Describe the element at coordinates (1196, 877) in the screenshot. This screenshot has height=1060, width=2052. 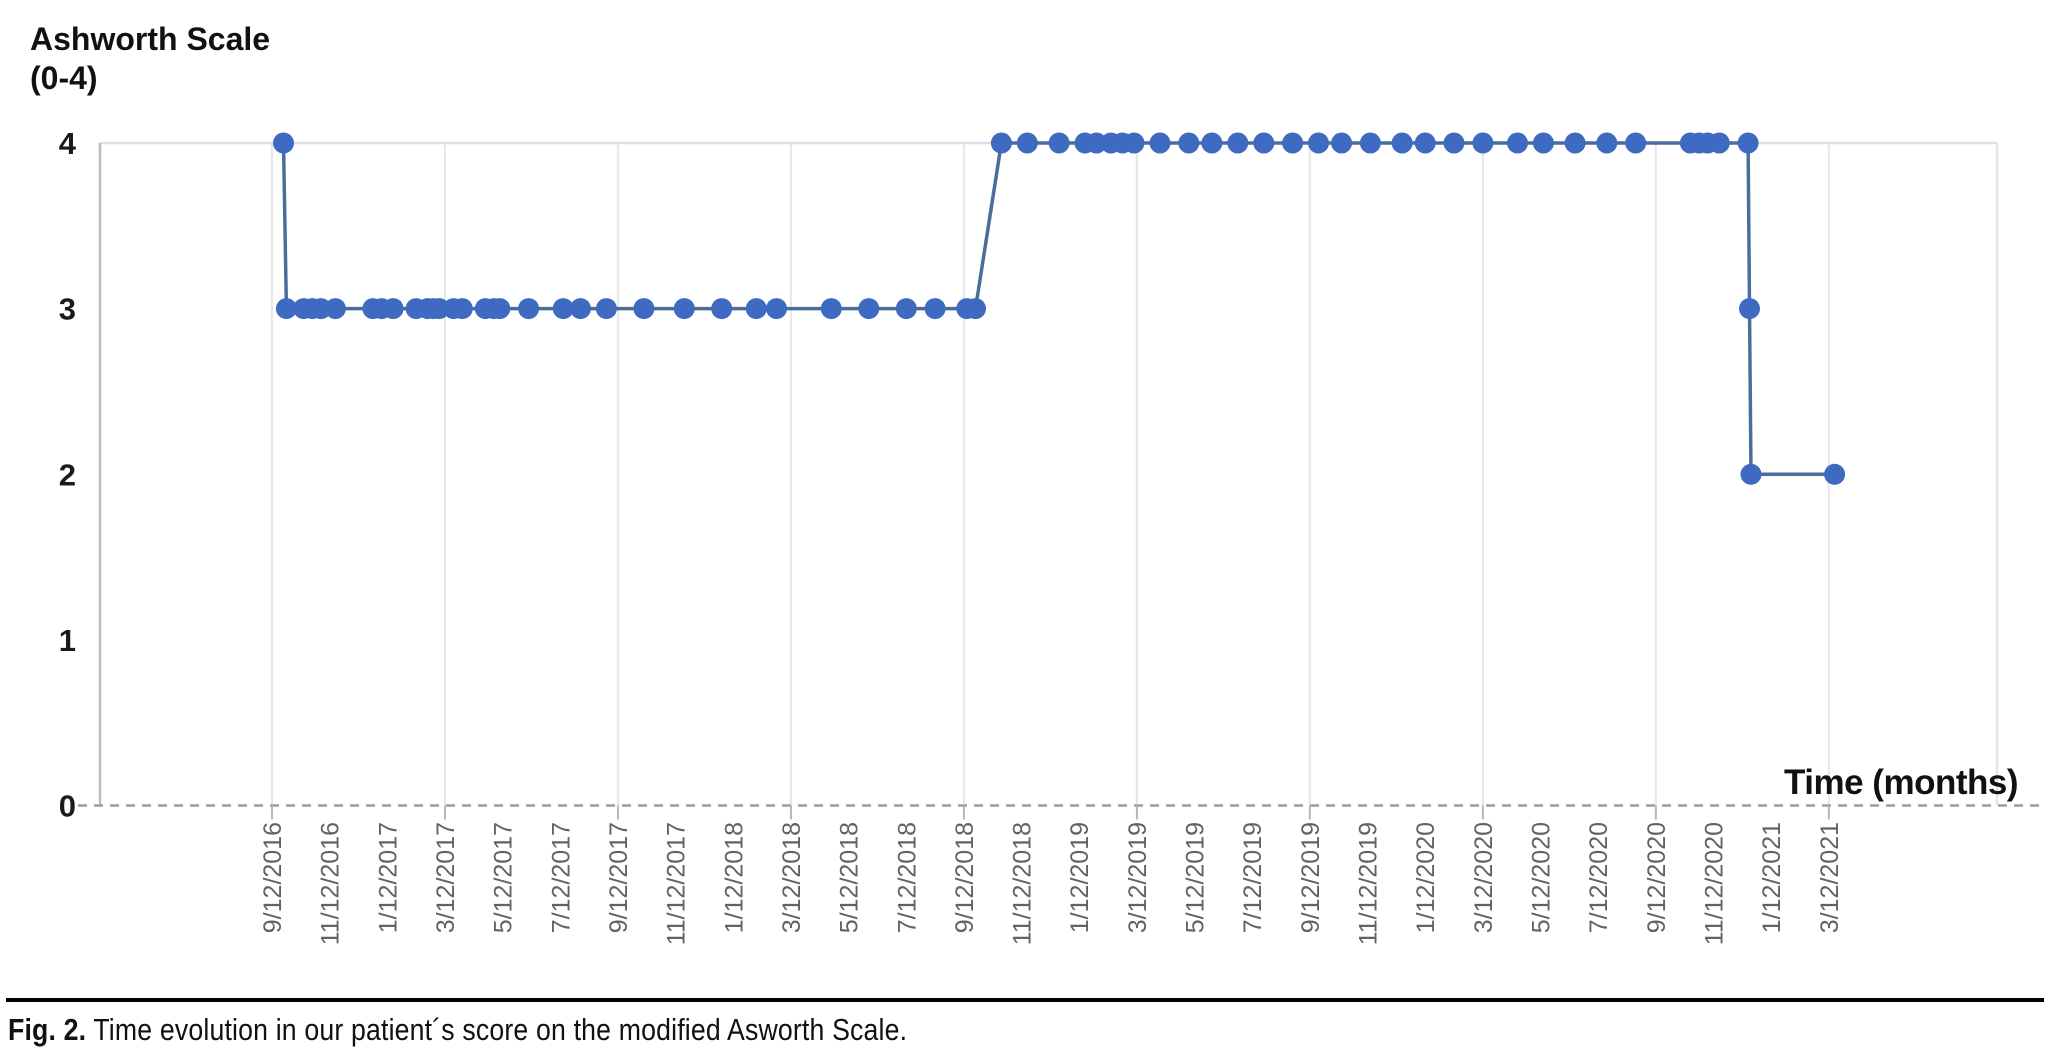
I see `x-tick-label: 5/12/2019` at that location.